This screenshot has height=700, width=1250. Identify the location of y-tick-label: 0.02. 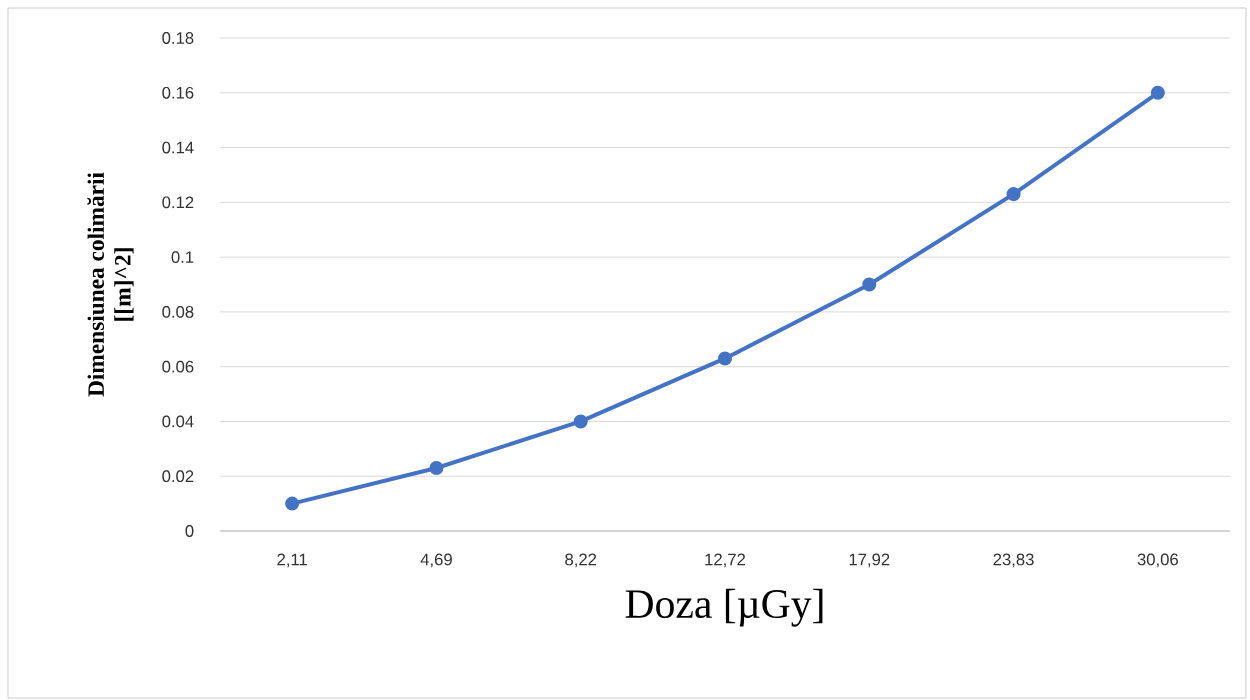
(178, 476).